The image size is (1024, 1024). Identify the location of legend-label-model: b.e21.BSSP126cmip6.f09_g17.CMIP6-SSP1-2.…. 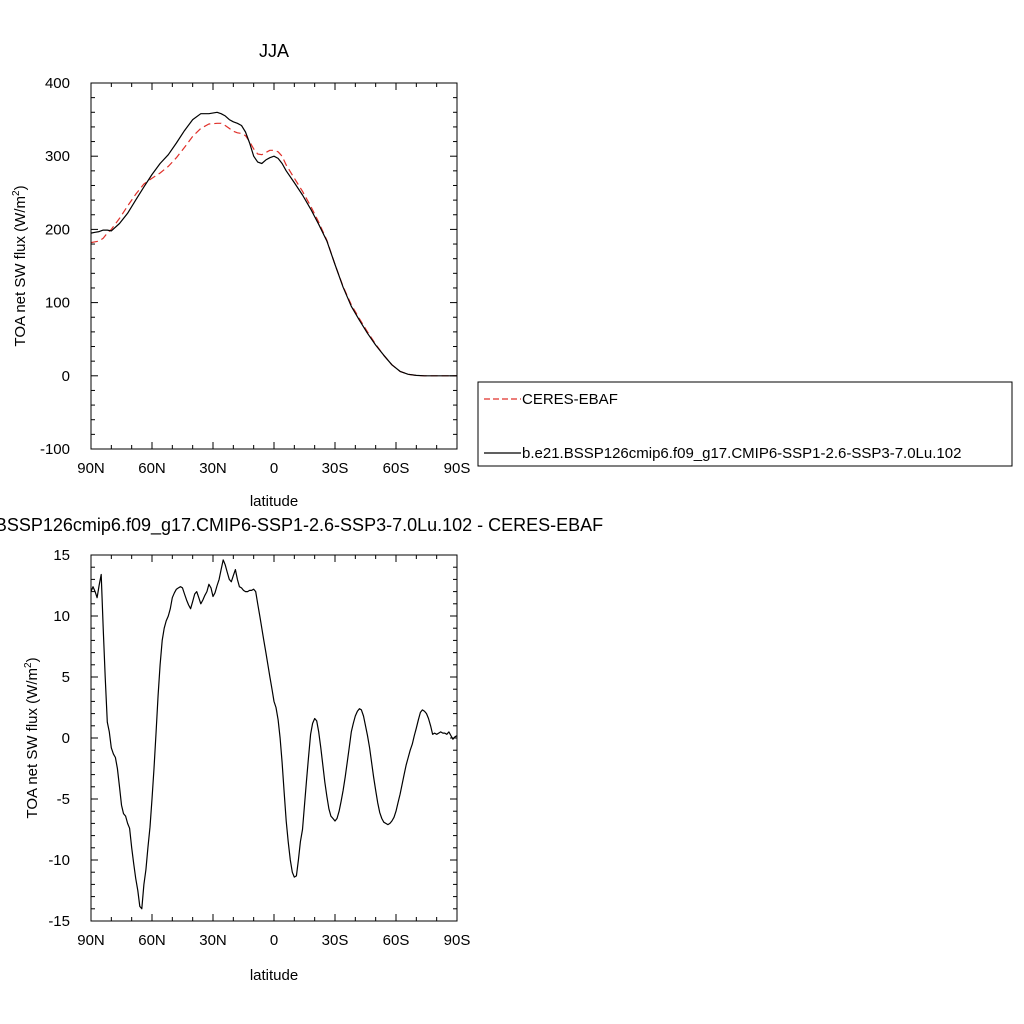
(741, 453).